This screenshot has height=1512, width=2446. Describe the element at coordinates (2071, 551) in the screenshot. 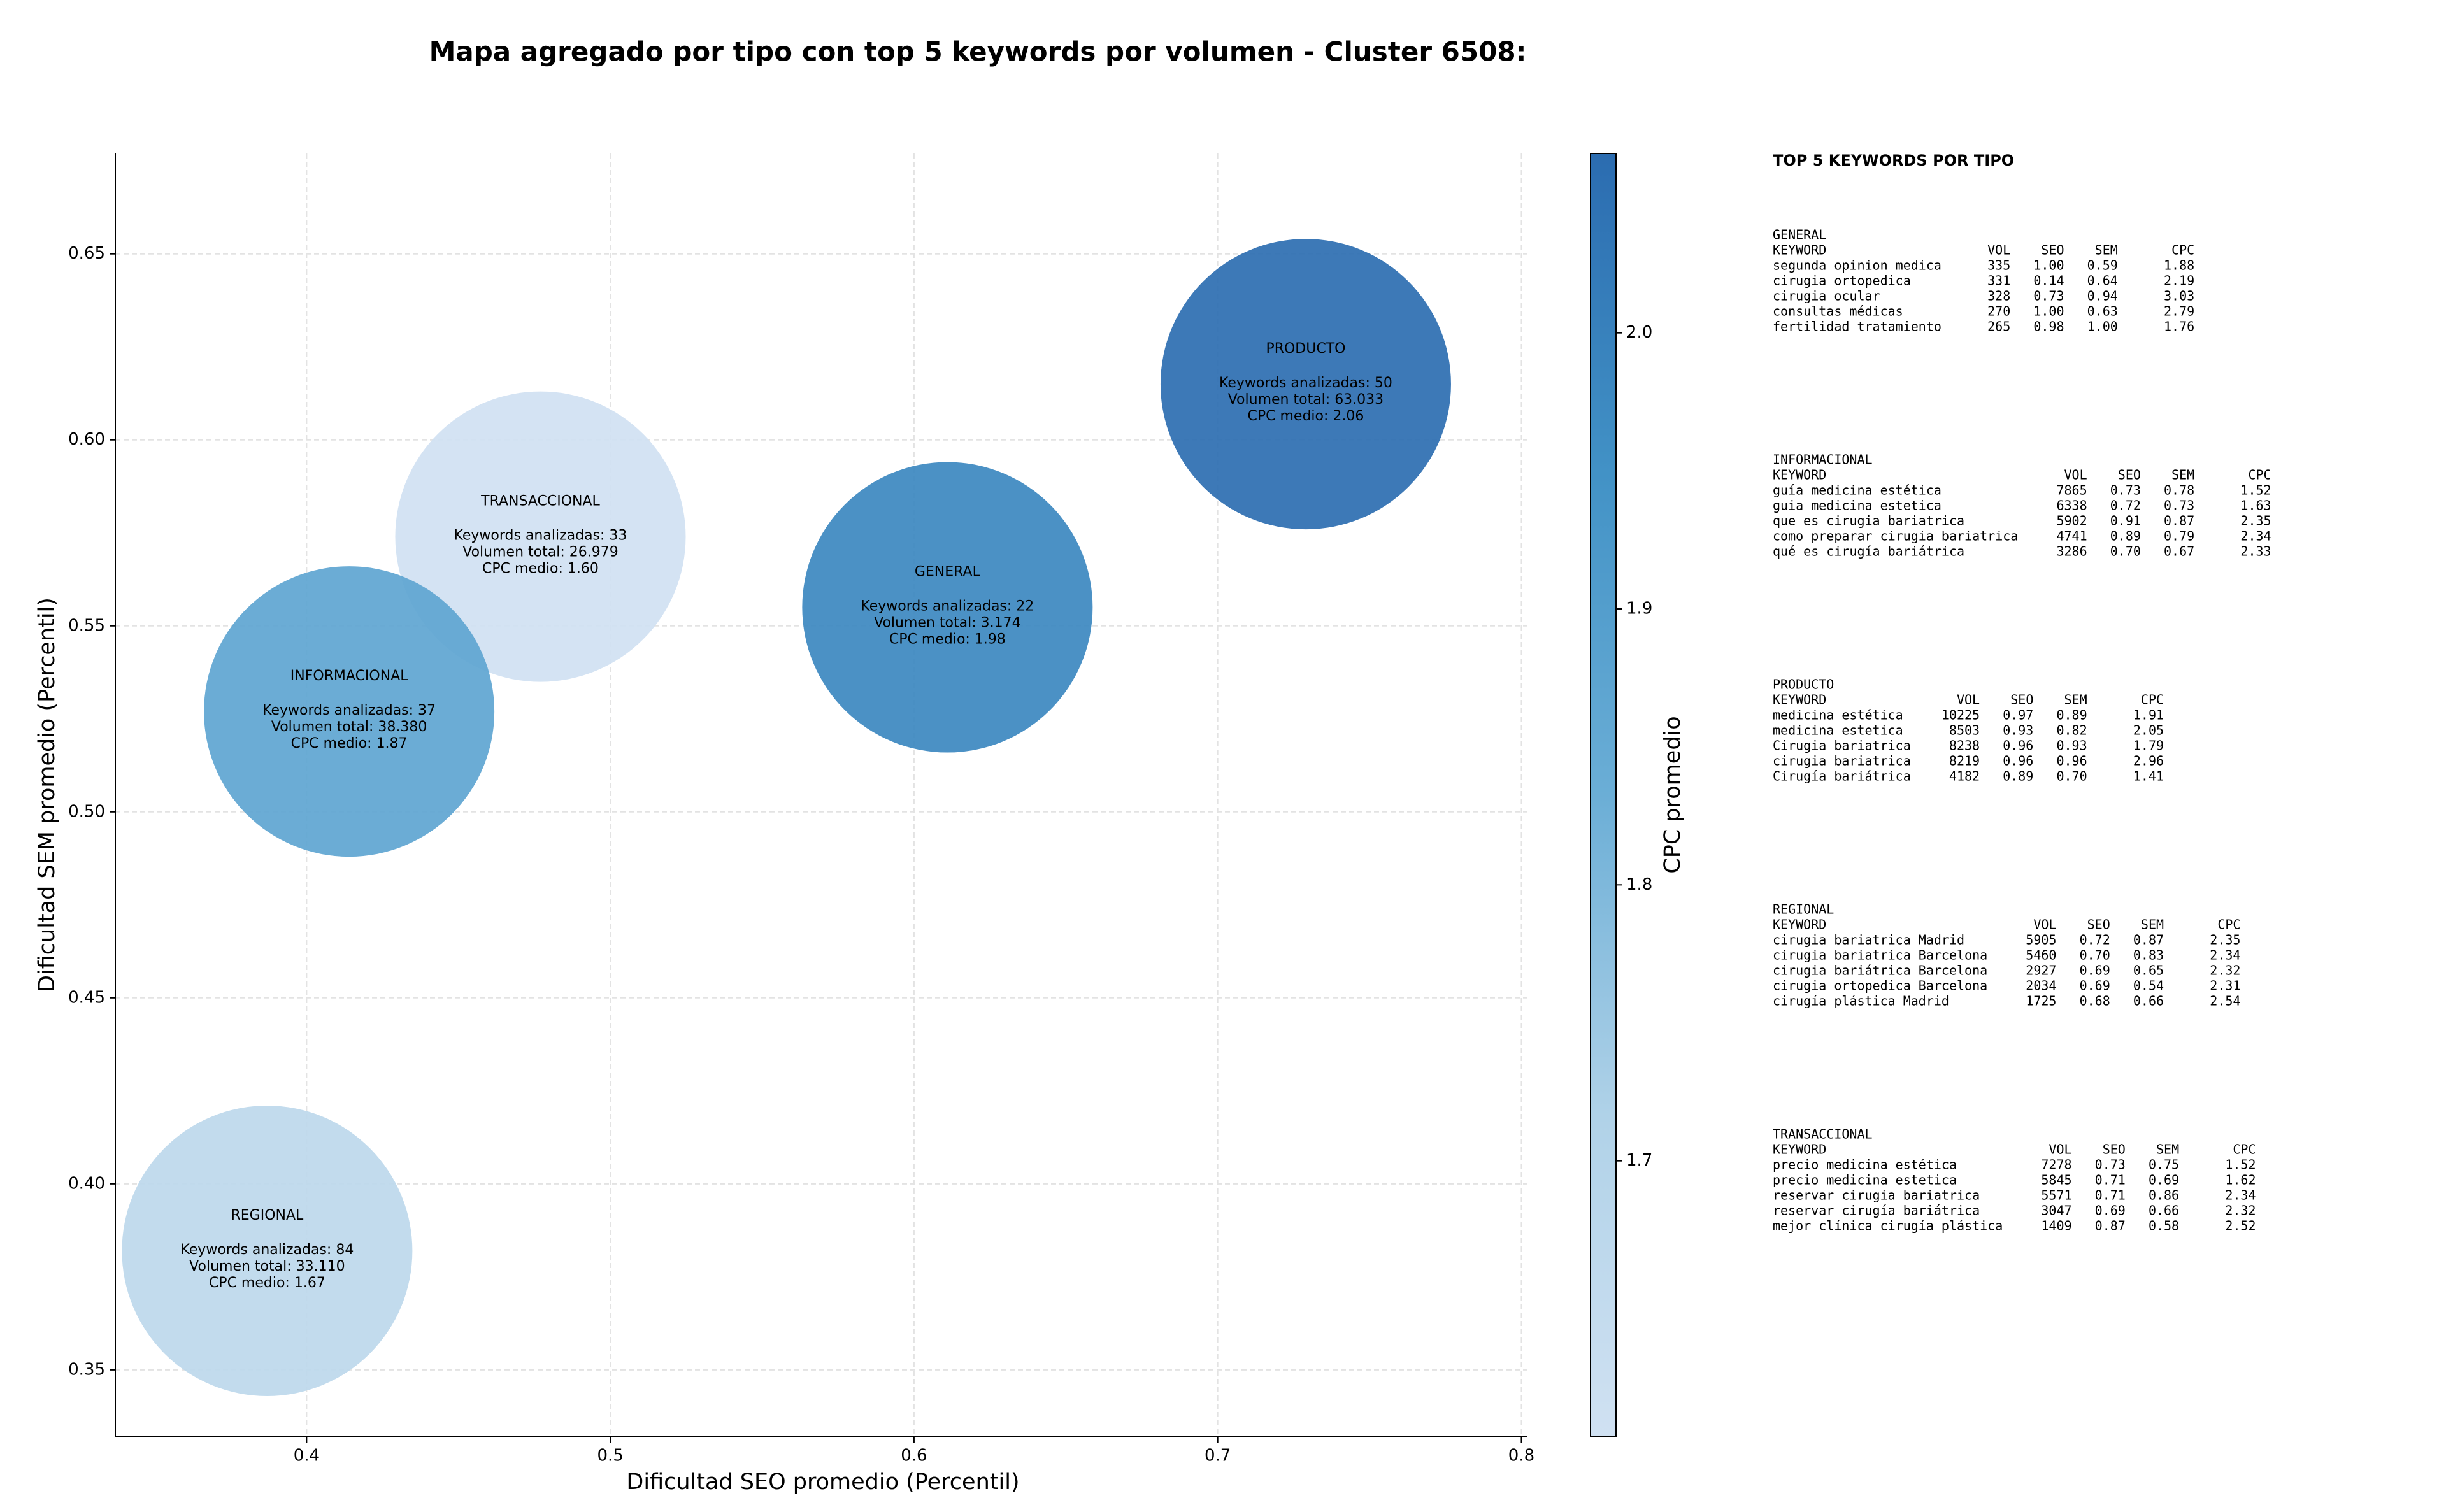

I see `table-cell: 3286` at that location.